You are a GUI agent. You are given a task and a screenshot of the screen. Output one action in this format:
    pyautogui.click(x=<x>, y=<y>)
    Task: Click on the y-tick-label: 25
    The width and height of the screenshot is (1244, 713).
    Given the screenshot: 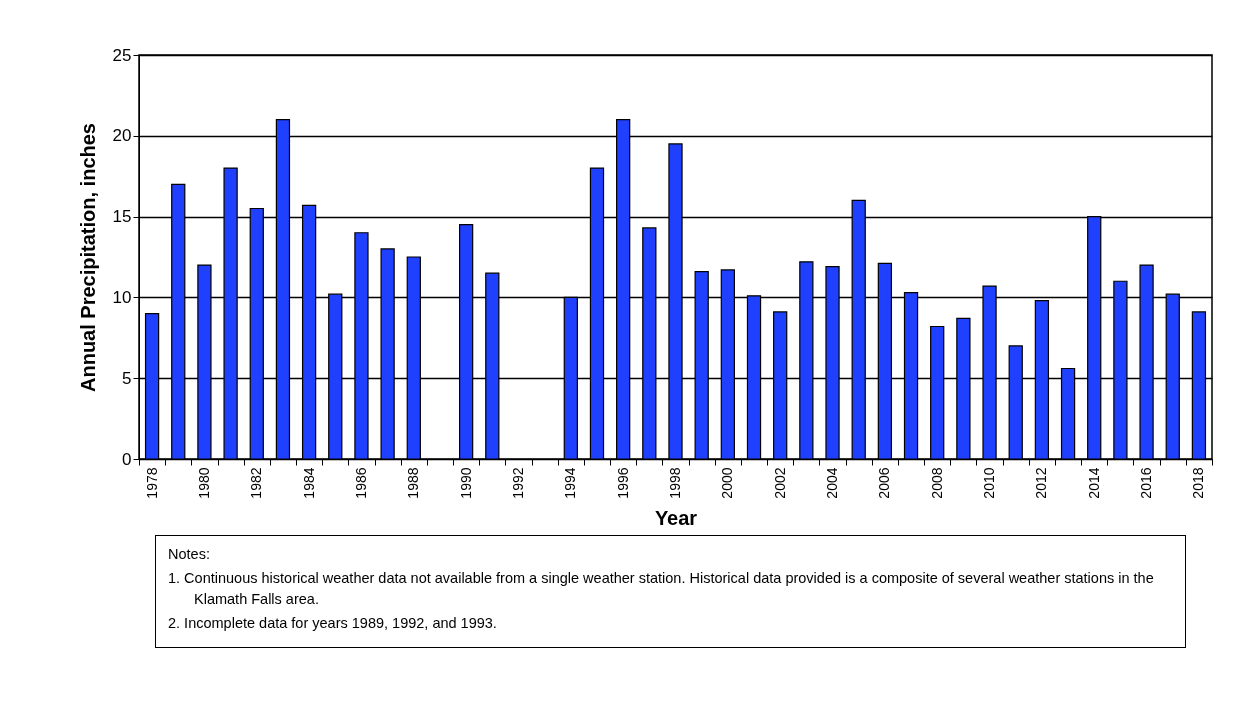 What is the action you would take?
    pyautogui.click(x=122, y=55)
    